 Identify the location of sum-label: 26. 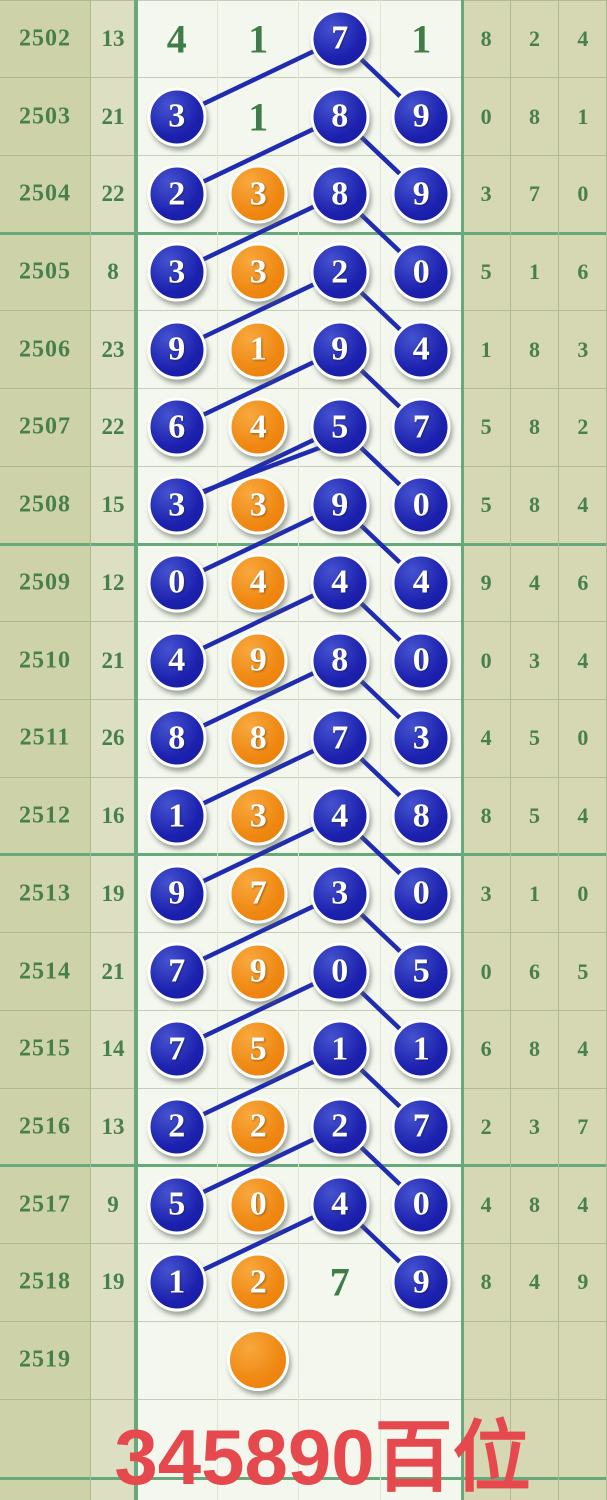
(113, 738).